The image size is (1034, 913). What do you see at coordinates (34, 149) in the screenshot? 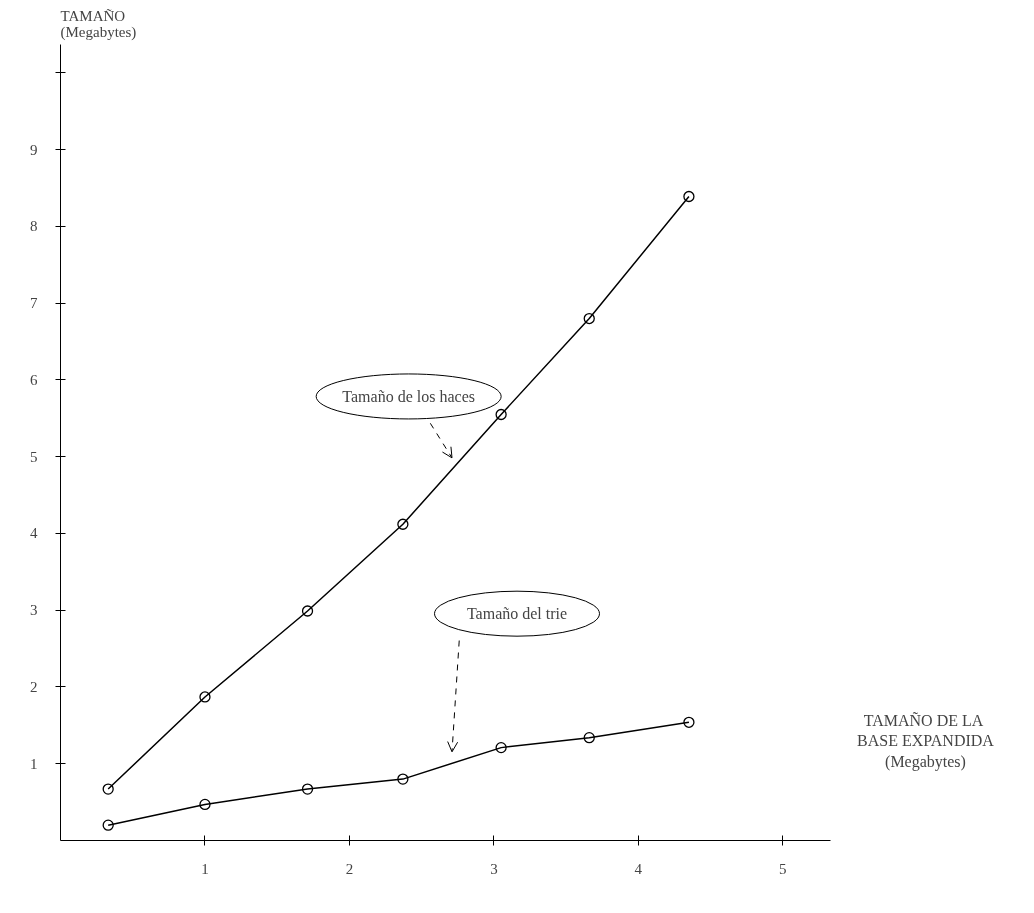
I see `y-tick-label: 9` at bounding box center [34, 149].